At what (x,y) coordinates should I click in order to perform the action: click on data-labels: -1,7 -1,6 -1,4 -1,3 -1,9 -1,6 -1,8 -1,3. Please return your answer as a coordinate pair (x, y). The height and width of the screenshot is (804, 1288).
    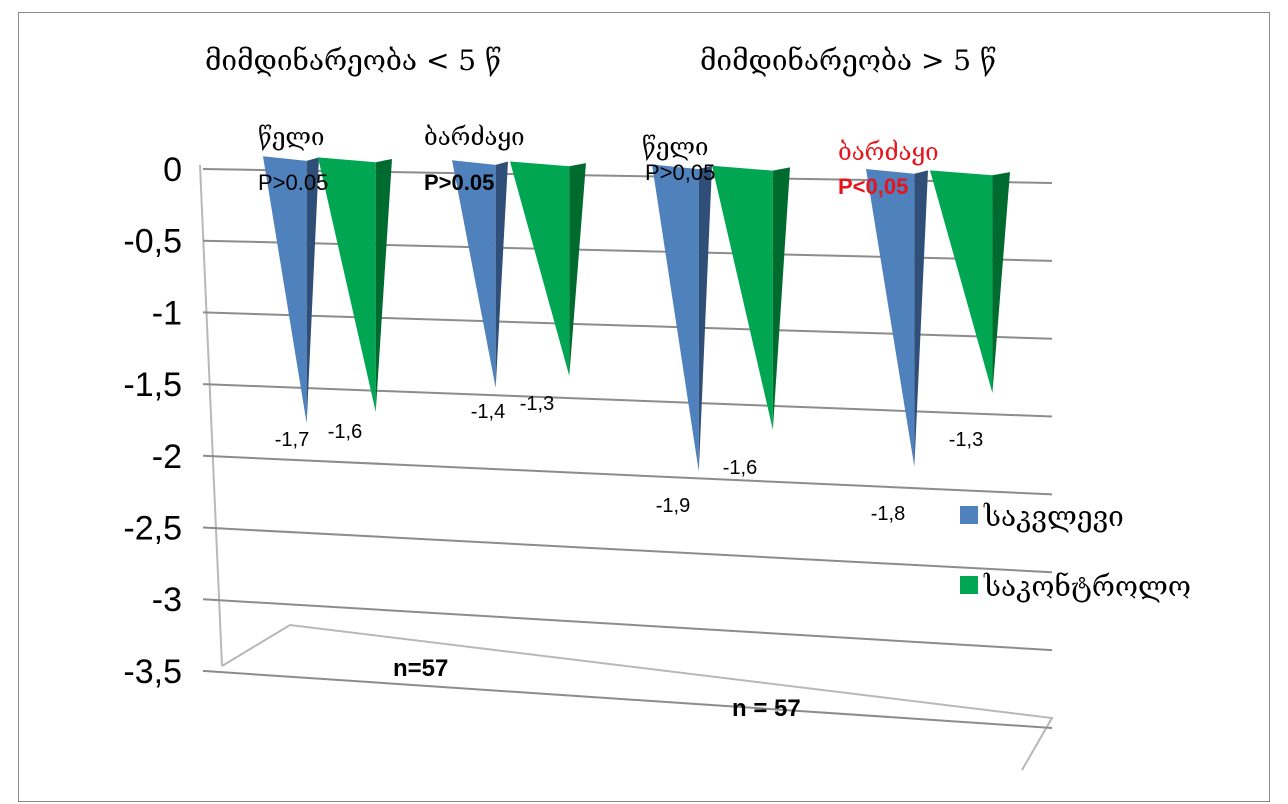
    Looking at the image, I should click on (629, 459).